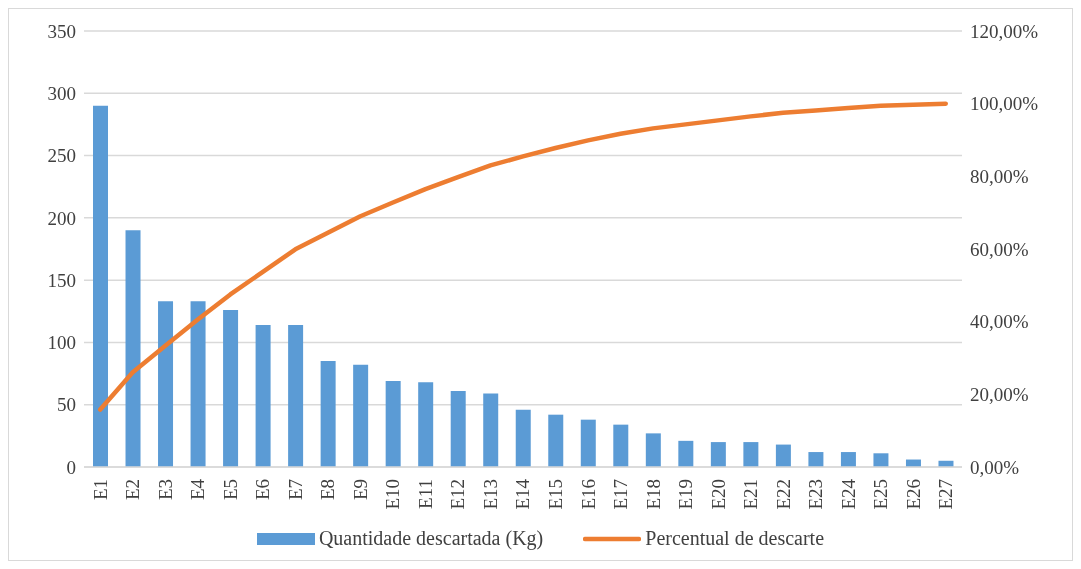 This screenshot has height=569, width=1081. I want to click on x-tick-label: E6, so click(263, 490).